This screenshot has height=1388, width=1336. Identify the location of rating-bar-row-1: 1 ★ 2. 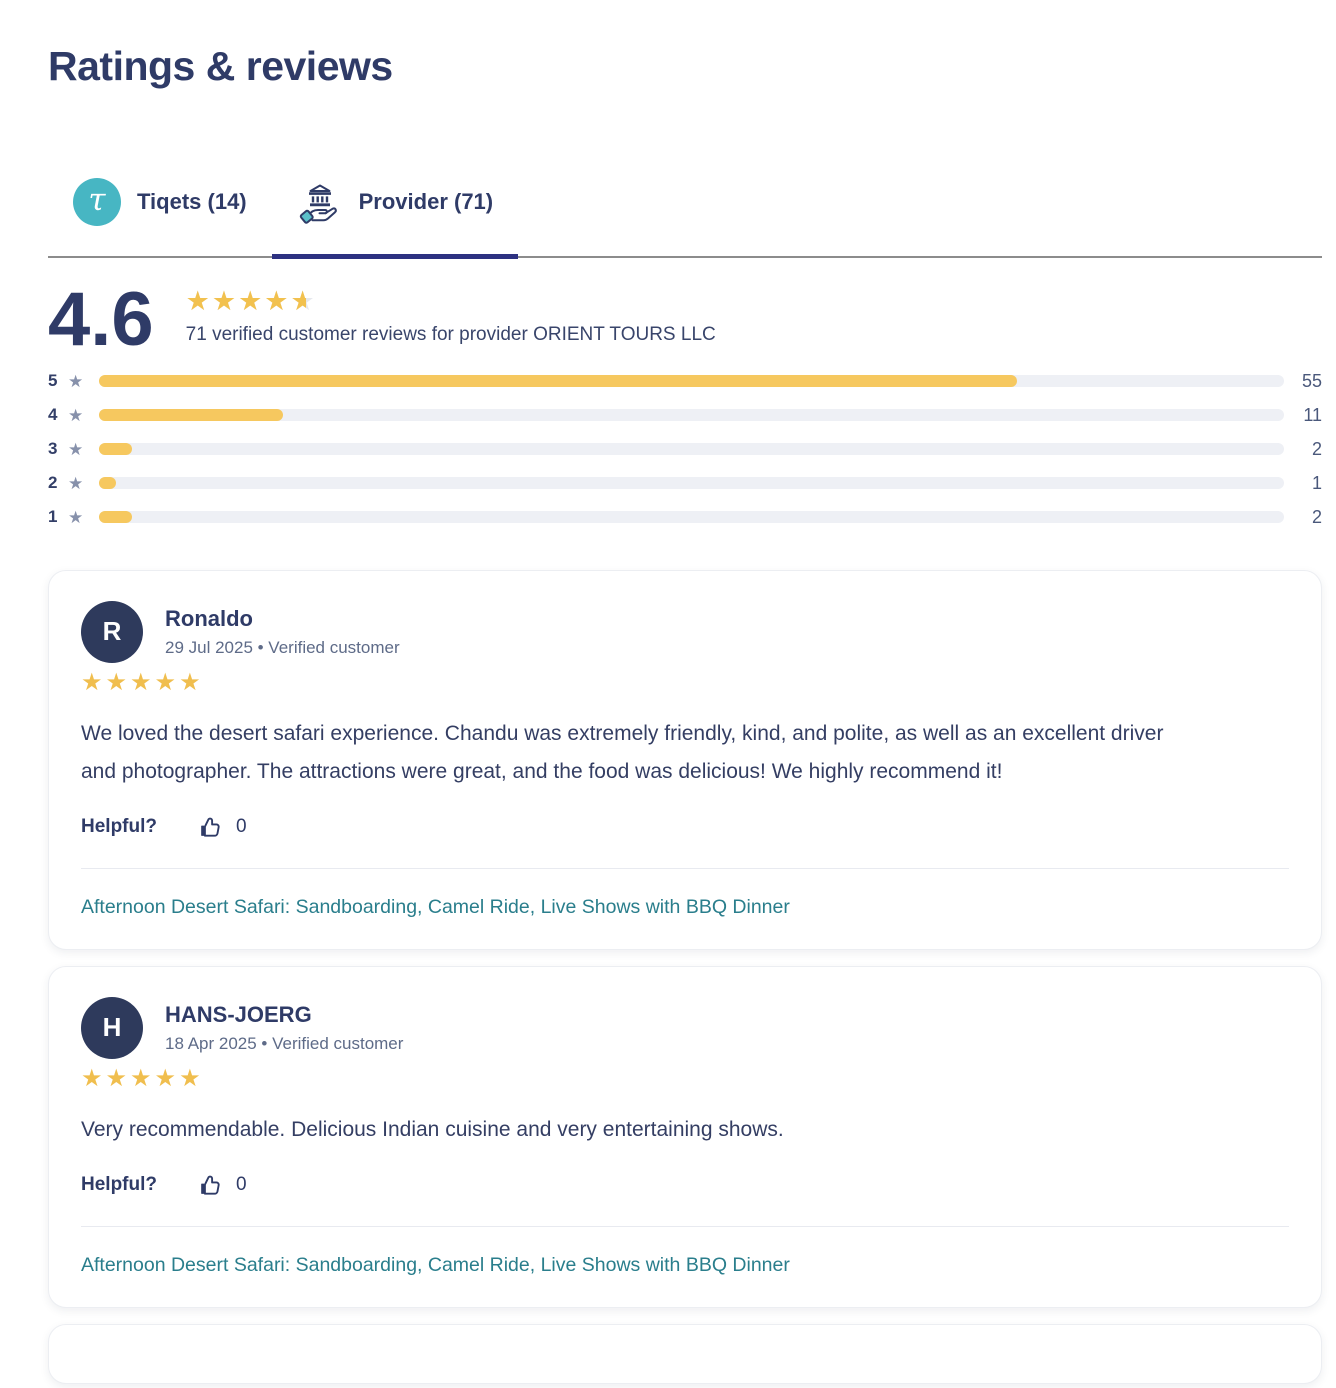
(685, 517).